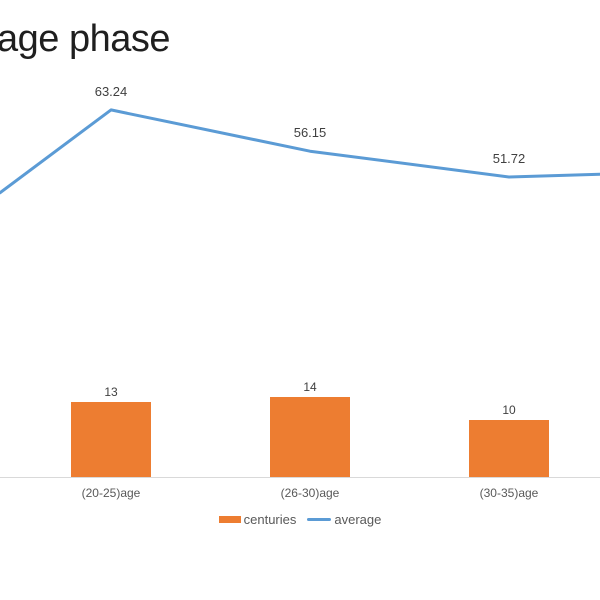  Describe the element at coordinates (270, 519) in the screenshot. I see `legend-label-centuries: centuries` at that location.